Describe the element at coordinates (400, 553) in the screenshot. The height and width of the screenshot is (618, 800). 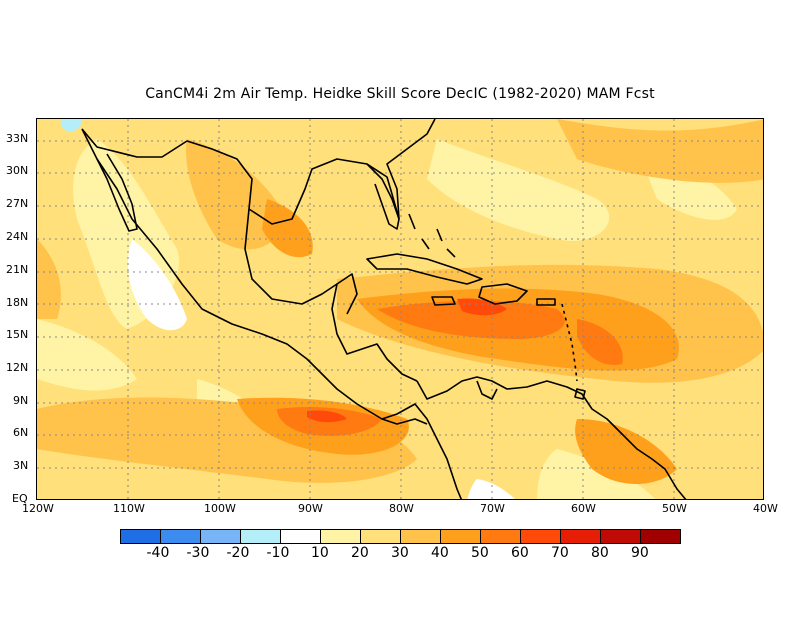
I see `colorbar-label: 30` at that location.